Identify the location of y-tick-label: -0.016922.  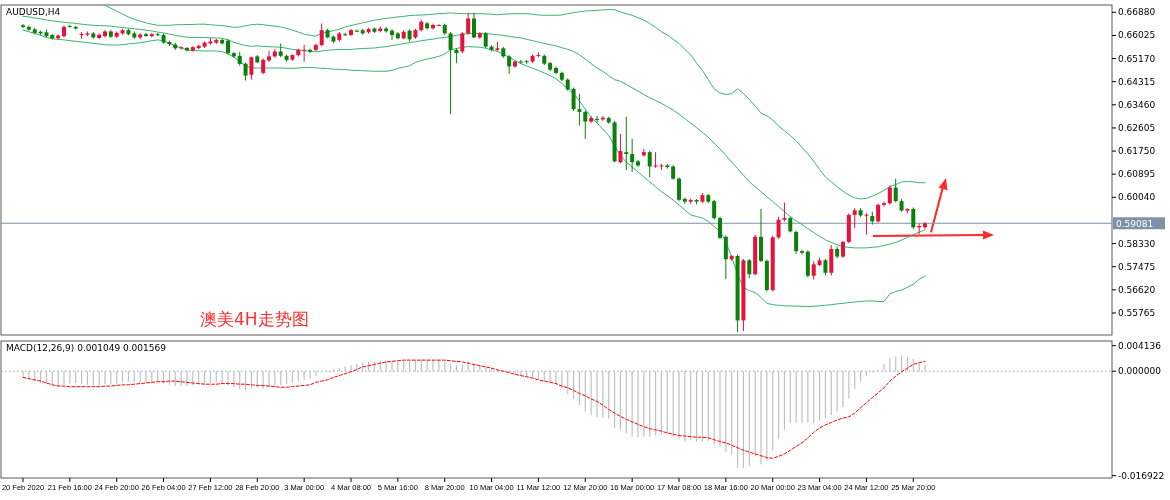
(1141, 475).